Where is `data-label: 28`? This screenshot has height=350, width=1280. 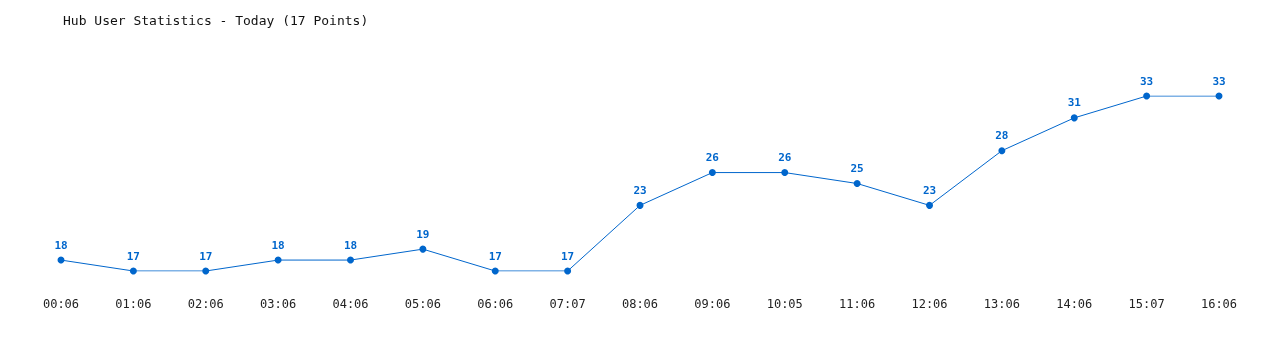 data-label: 28 is located at coordinates (1002, 136).